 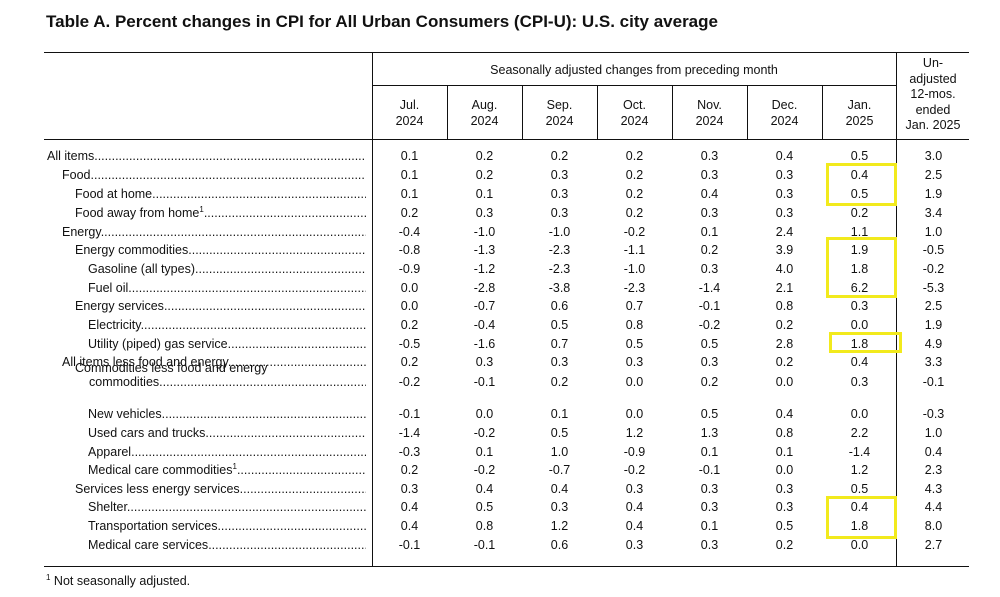 What do you see at coordinates (933, 414) in the screenshot?
I see `table-cell: -0.3` at bounding box center [933, 414].